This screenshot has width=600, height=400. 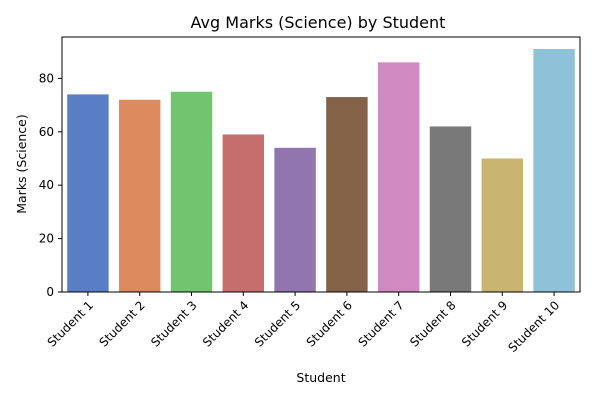 I want to click on x-tick-label-6: Student 6, so click(x=329, y=323).